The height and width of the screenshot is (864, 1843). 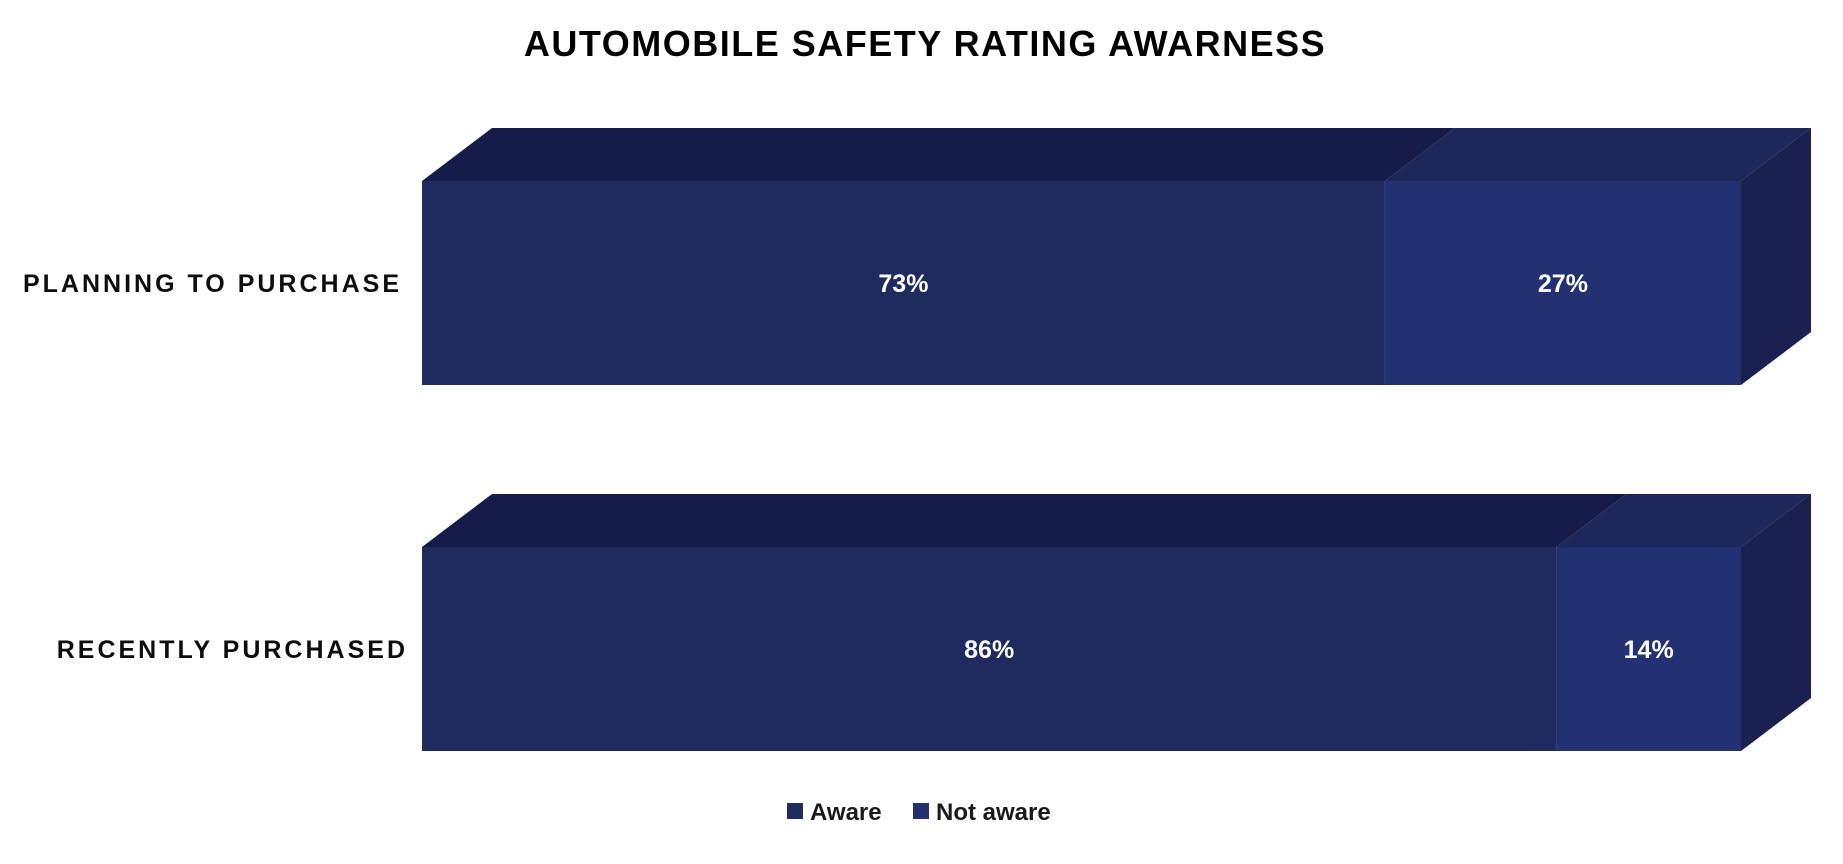 I want to click on legend: Aware Not aware, so click(x=919, y=812).